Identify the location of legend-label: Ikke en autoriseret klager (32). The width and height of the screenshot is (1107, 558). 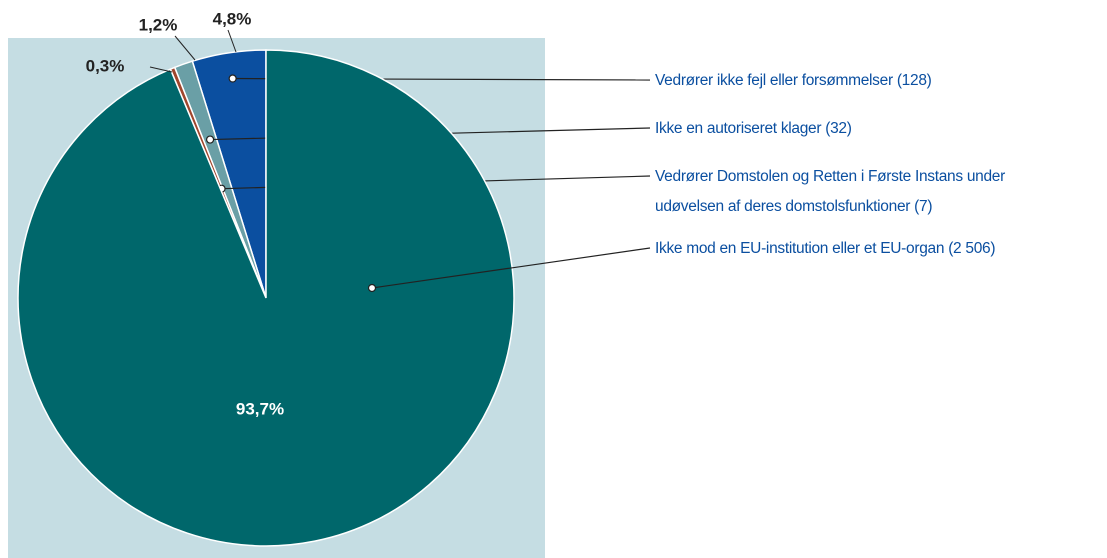
(753, 128).